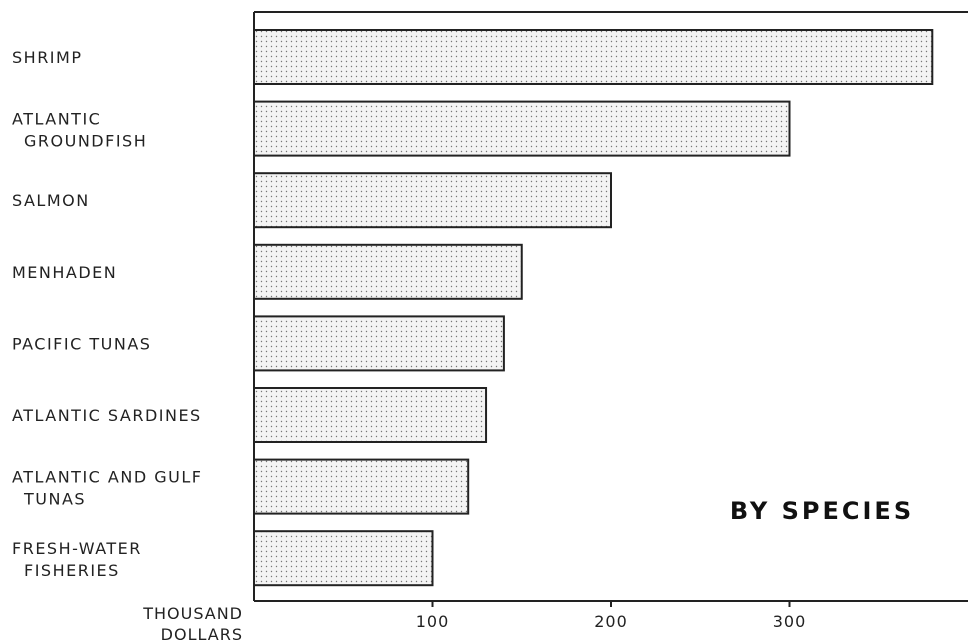 Image resolution: width=969 pixels, height=644 pixels. Describe the element at coordinates (85, 141) in the screenshot. I see `category-label-1-line-2: GROUNDFISH` at that location.